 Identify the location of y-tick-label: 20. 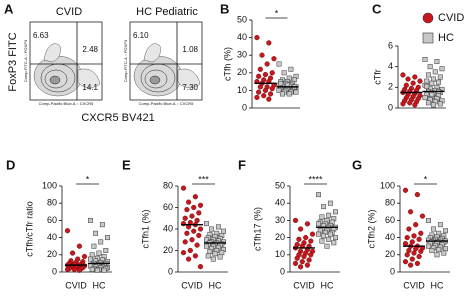
(242, 72).